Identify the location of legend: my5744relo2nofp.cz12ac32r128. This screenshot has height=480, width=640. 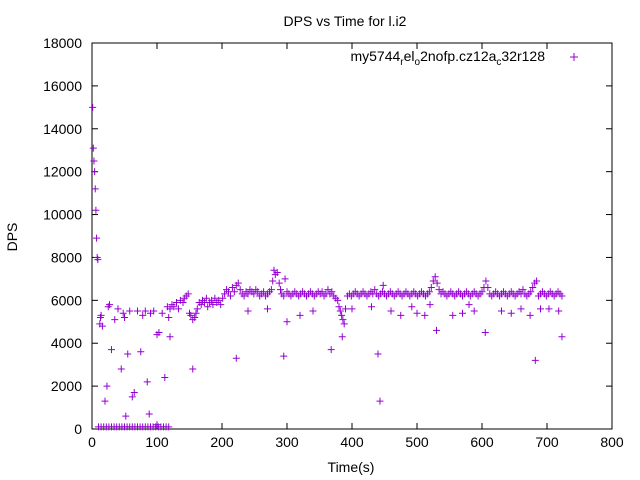
(464, 58).